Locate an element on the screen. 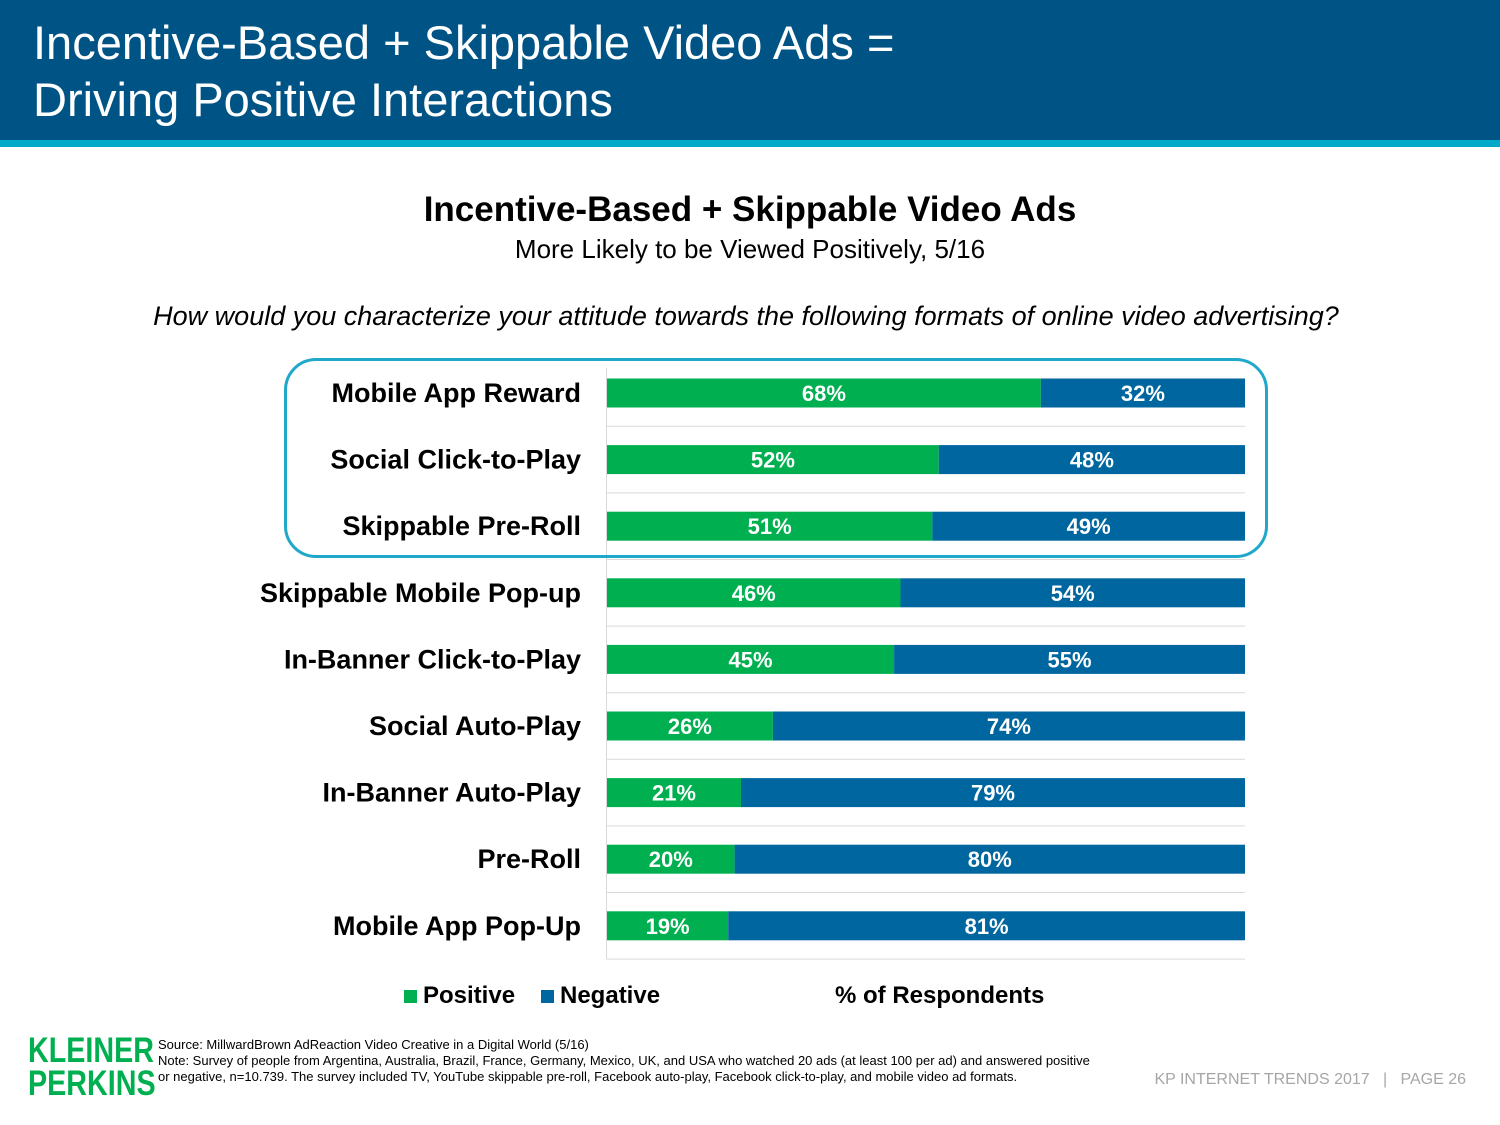  legend-swatch-positive is located at coordinates (410, 996).